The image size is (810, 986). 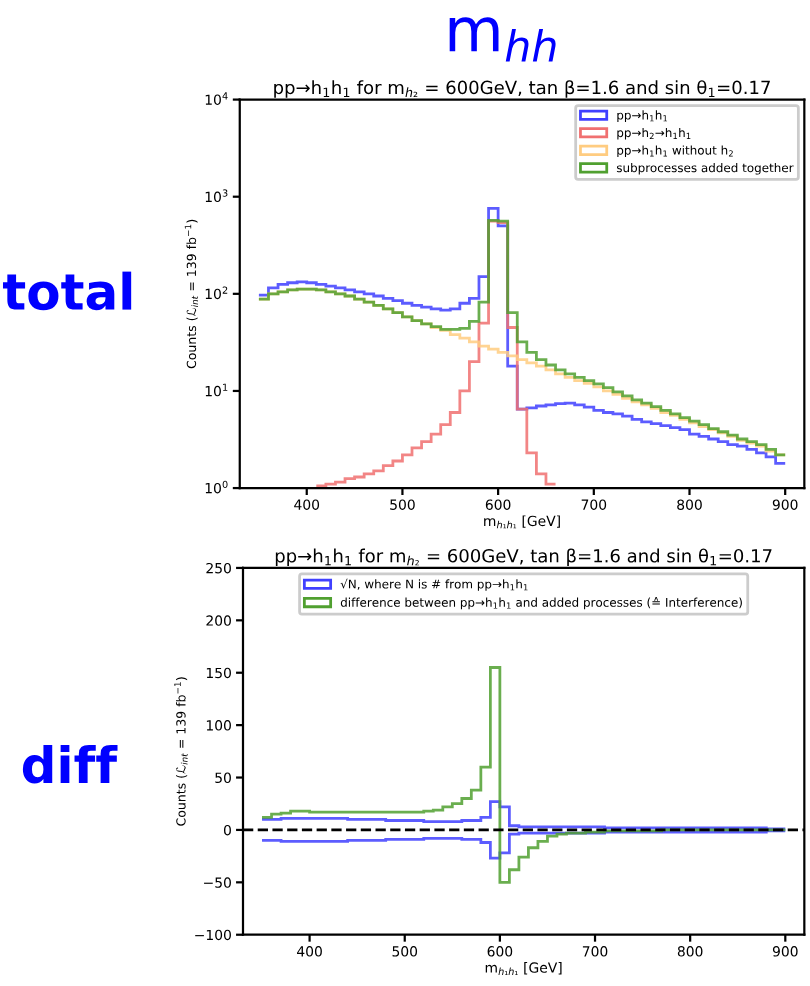 What do you see at coordinates (502, 39) in the screenshot?
I see `text: m$_{hh}$` at bounding box center [502, 39].